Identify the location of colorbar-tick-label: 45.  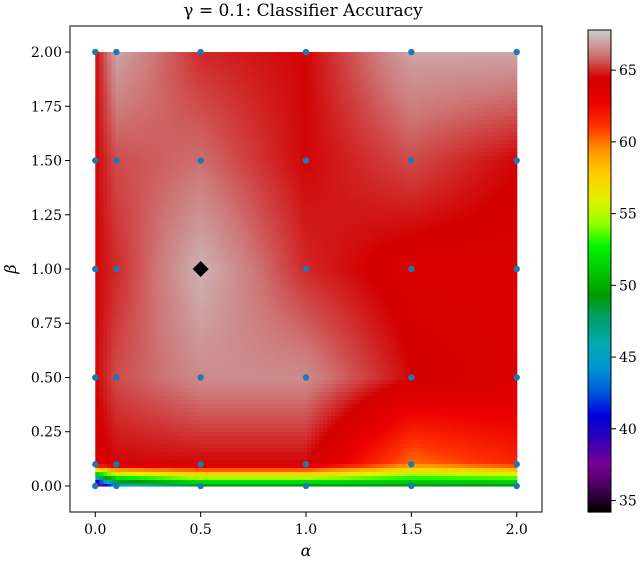
(628, 358).